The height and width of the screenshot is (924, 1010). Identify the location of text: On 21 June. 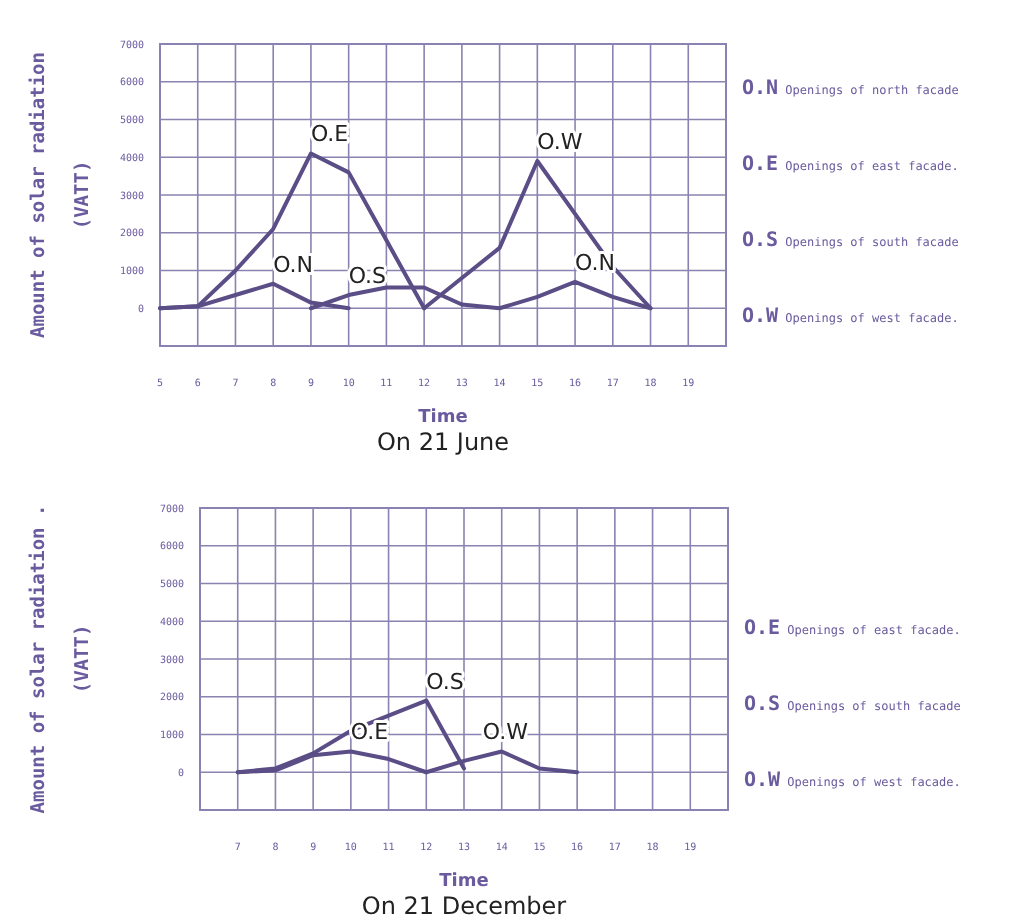
(443, 442).